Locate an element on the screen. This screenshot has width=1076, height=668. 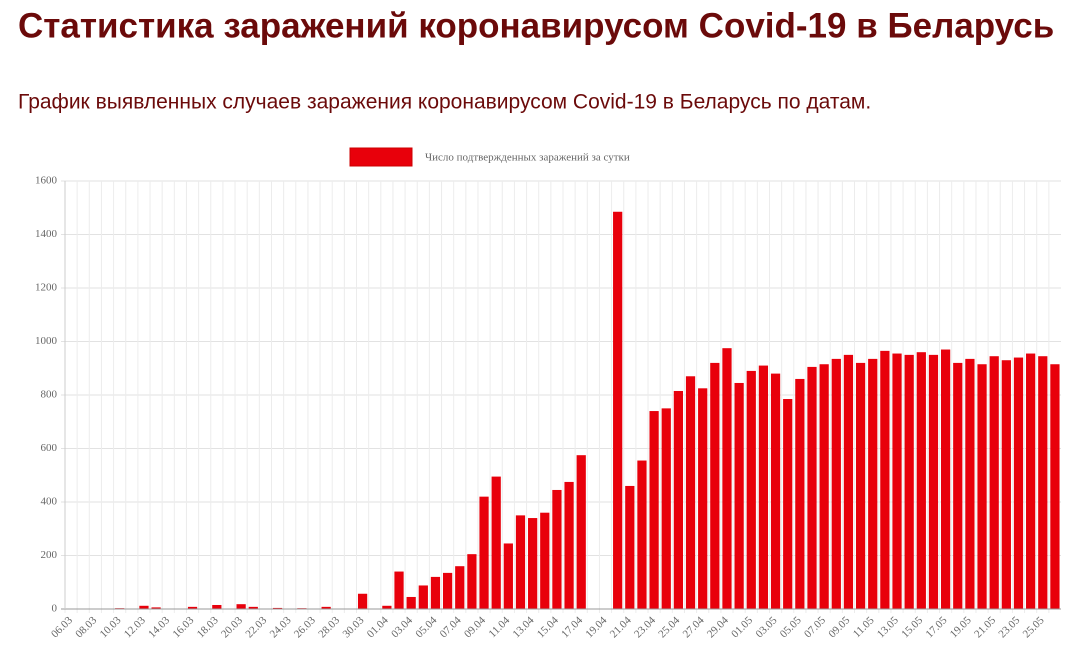
x-tick-label: 11.04 is located at coordinates (500, 627).